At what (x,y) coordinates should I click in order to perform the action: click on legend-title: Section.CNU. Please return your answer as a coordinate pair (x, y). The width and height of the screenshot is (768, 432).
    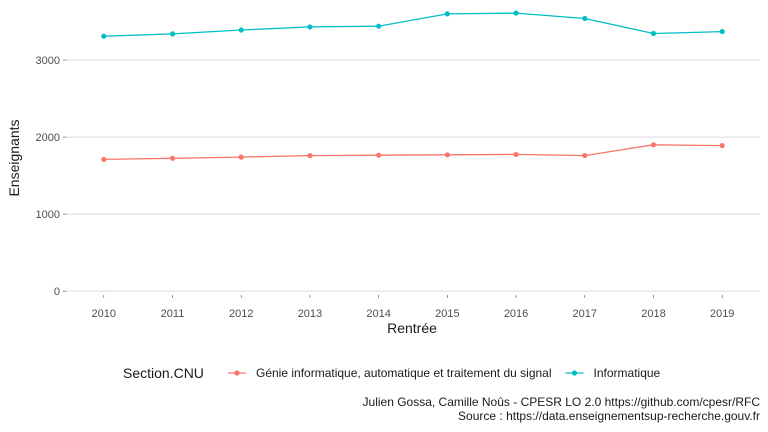
    Looking at the image, I should click on (163, 373).